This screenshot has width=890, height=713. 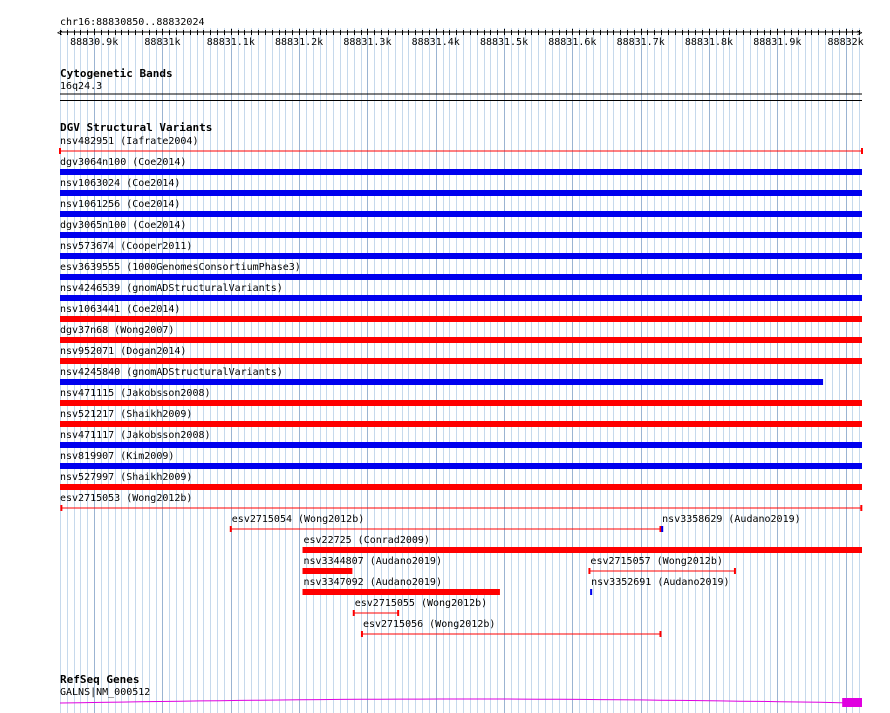 What do you see at coordinates (135, 393) in the screenshot?
I see `sv-feature-label: nsv471115 (Jakobsson2008)` at bounding box center [135, 393].